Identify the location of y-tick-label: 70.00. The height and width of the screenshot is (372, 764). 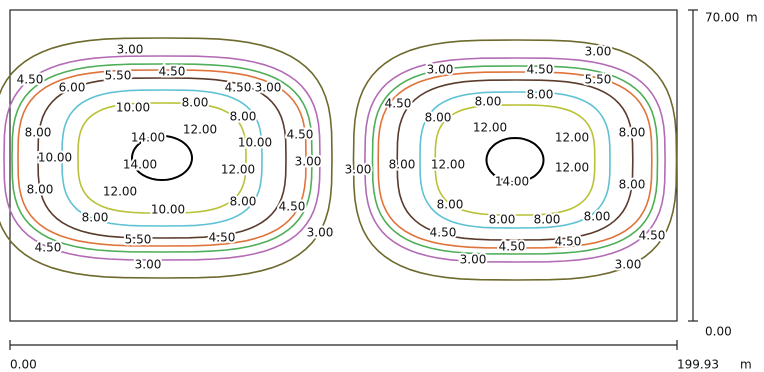
(722, 18).